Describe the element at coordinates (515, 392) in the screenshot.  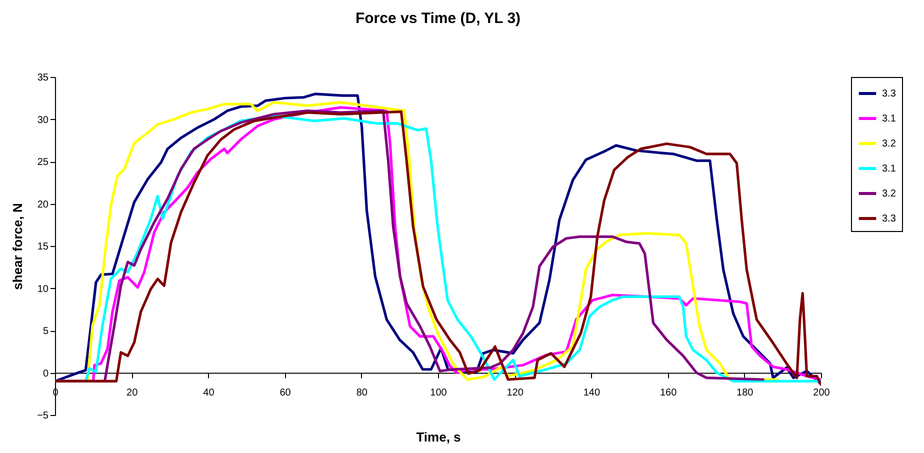
I see `x-tick-label: 120` at that location.